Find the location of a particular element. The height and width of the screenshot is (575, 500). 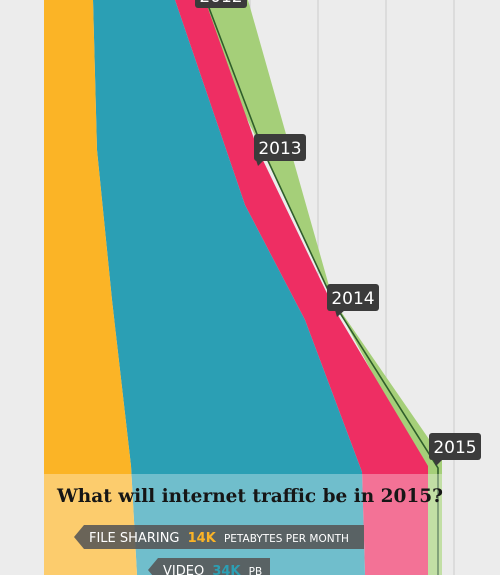

callout-video: VIDEO 34K PB is located at coordinates (209, 566).